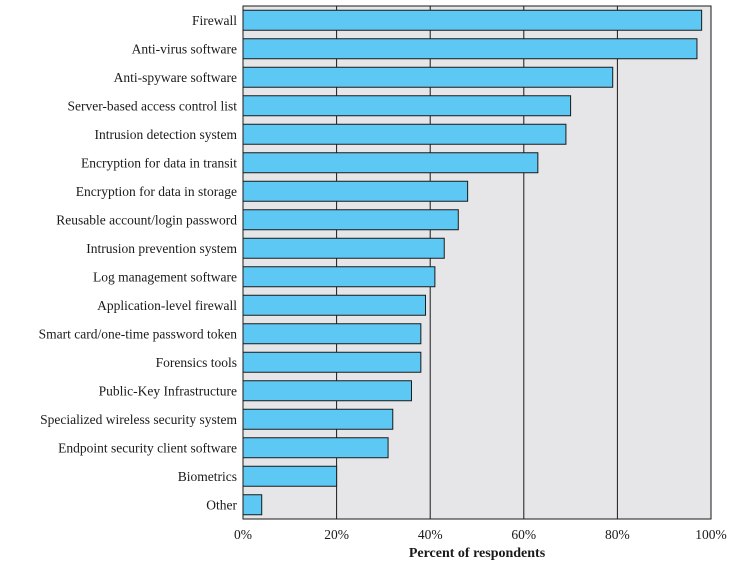 Image resolution: width=730 pixels, height=564 pixels. I want to click on x-tick-label: 80%, so click(617, 534).